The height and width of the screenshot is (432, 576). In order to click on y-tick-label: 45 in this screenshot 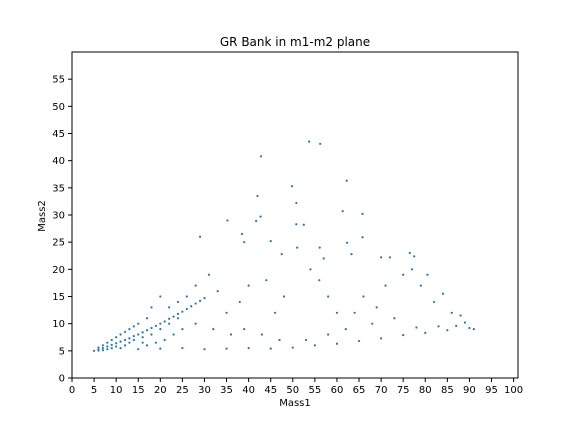, I will do `click(58, 134)`.